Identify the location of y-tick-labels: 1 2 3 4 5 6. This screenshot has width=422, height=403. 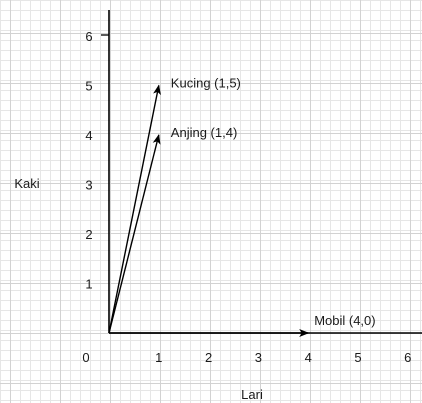
(88, 160).